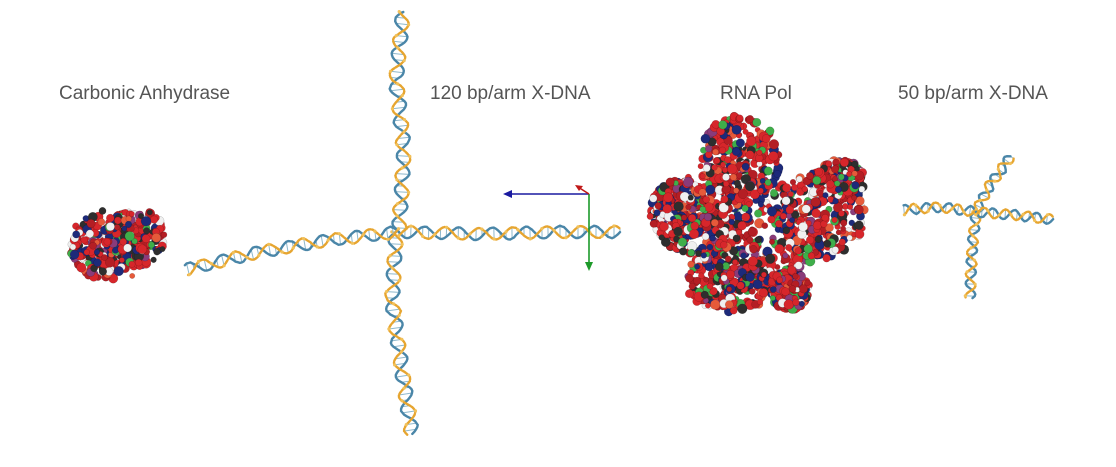  Describe the element at coordinates (548, 228) in the screenshot. I see `xyz-axes-icon` at that location.